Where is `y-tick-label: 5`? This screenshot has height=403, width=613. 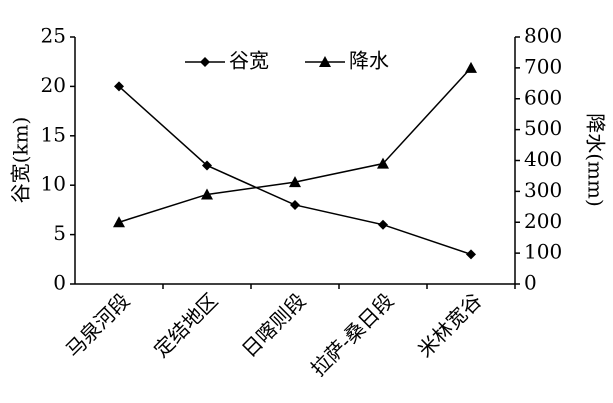
y-tick-label: 5 is located at coordinates (59, 233).